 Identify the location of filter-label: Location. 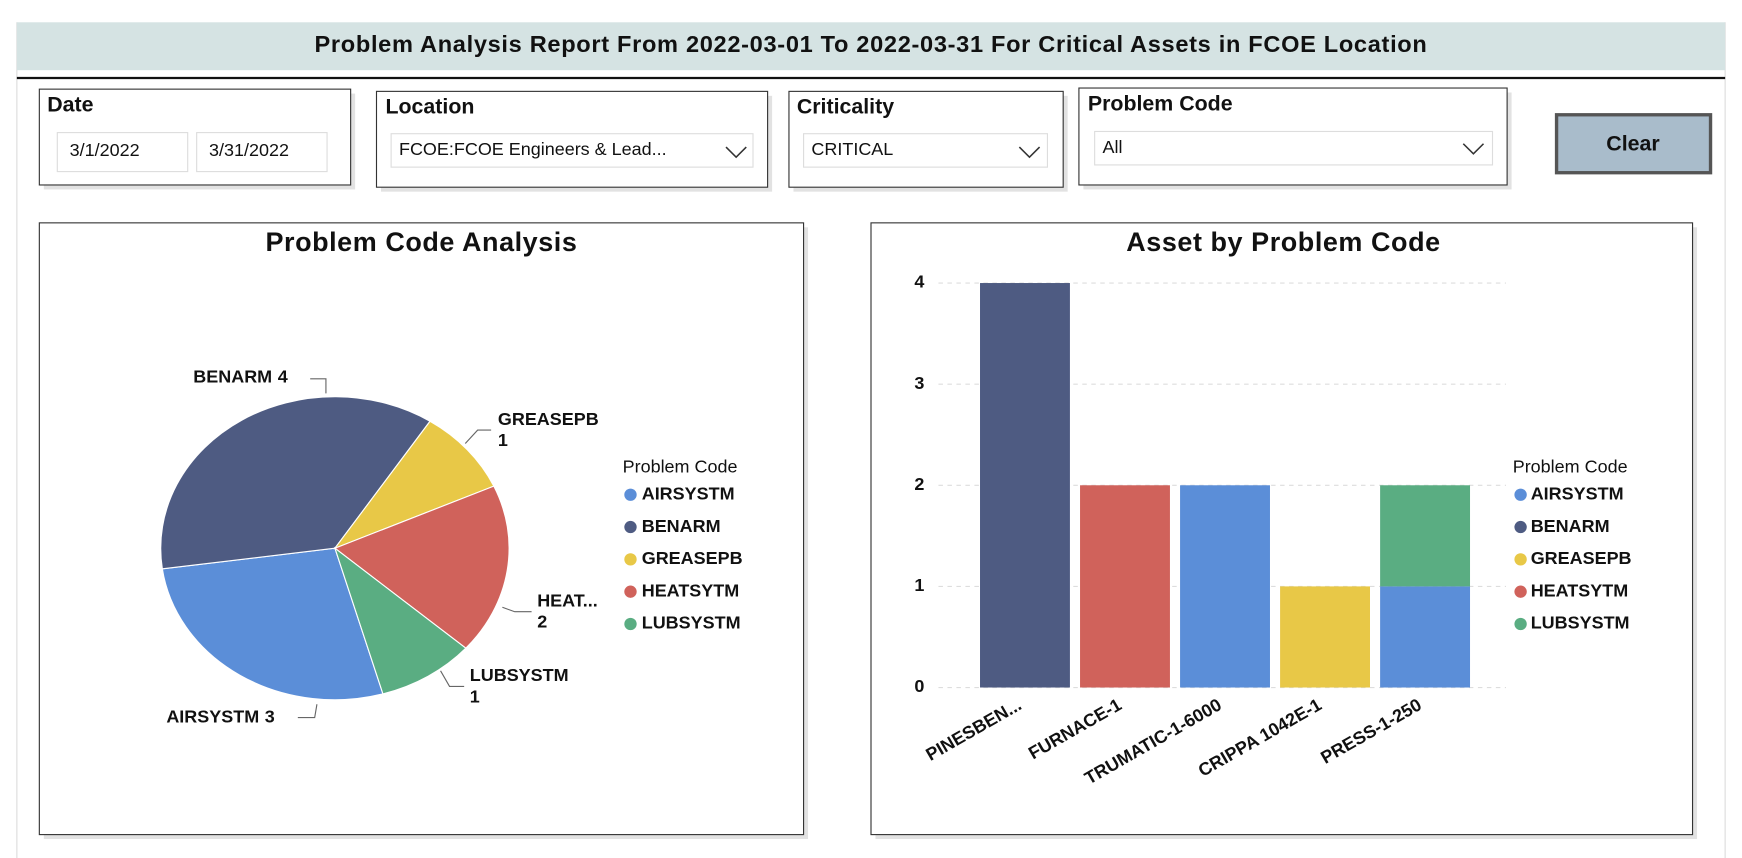
(429, 107).